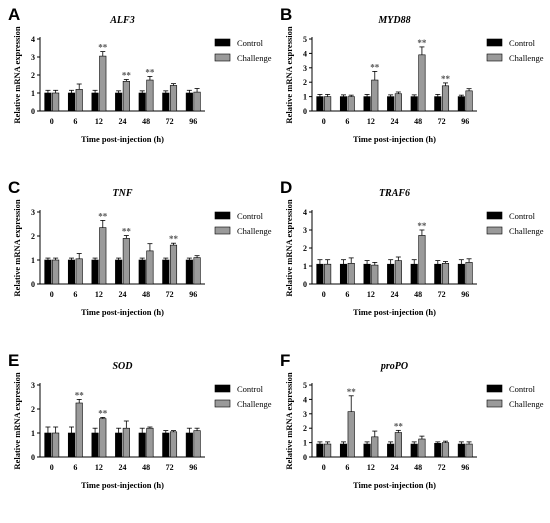  What do you see at coordinates (285, 360) in the screenshot?
I see `panel-label: F` at bounding box center [285, 360].